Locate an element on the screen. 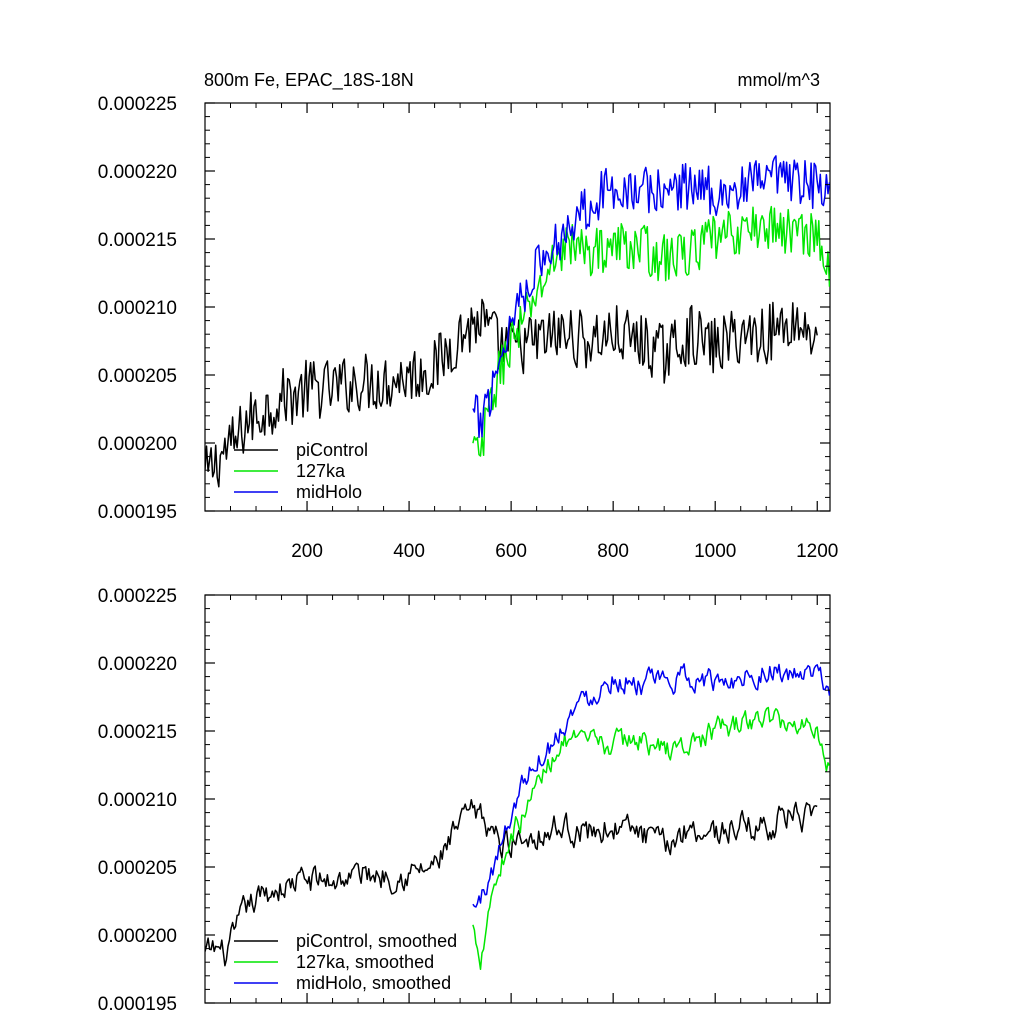 This screenshot has height=1024, width=1024. legend-label: piControl is located at coordinates (332, 450).